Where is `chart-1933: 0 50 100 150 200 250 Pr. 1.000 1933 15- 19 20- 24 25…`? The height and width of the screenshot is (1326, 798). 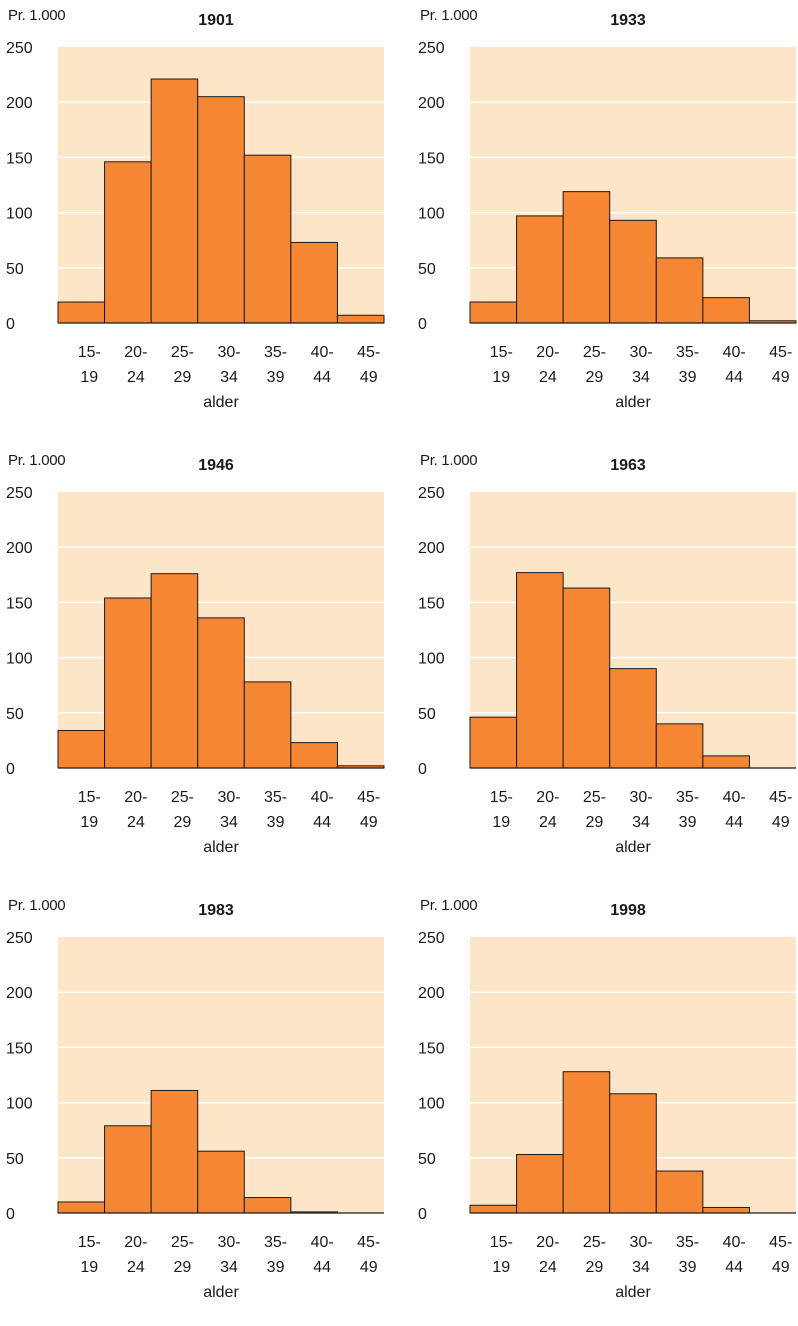 chart-1933: 0 50 100 150 200 250 Pr. 1.000 1933 15- 19 20- 24 25… is located at coordinates (607, 209).